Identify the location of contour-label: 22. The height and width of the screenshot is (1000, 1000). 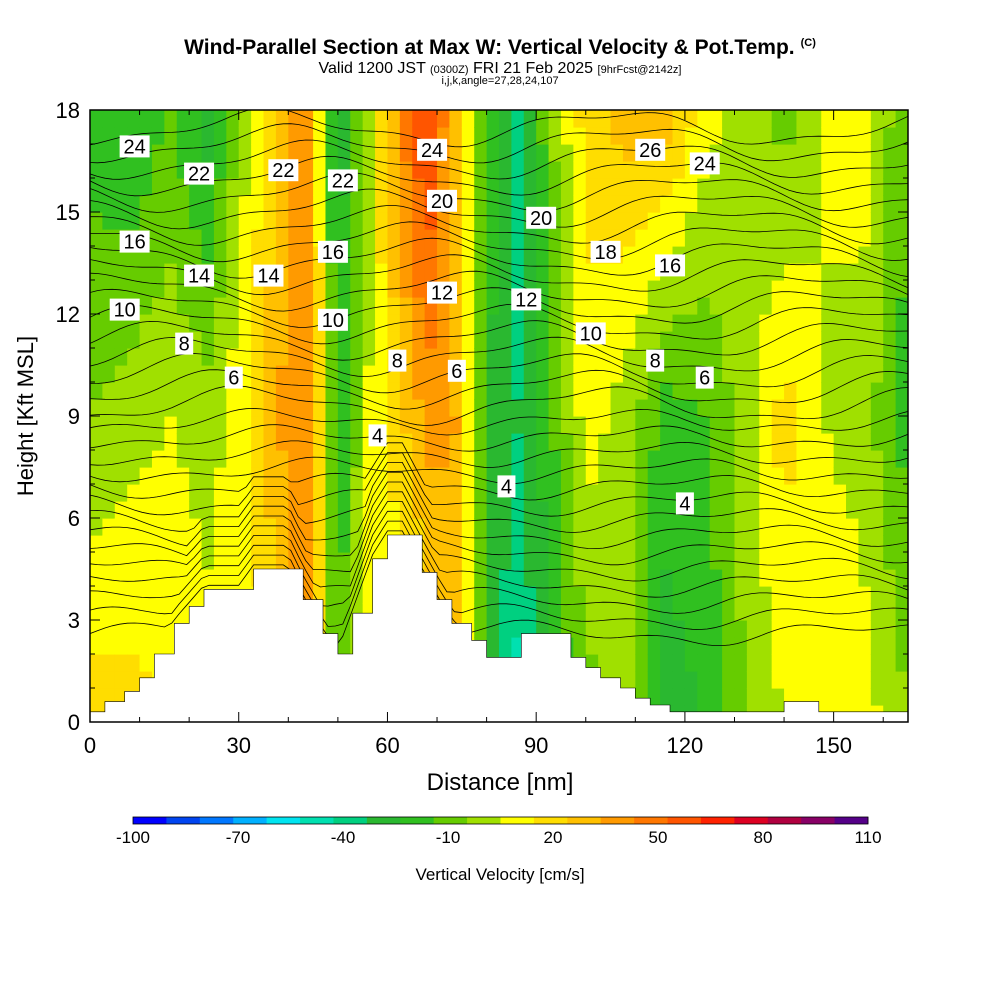
(342, 180).